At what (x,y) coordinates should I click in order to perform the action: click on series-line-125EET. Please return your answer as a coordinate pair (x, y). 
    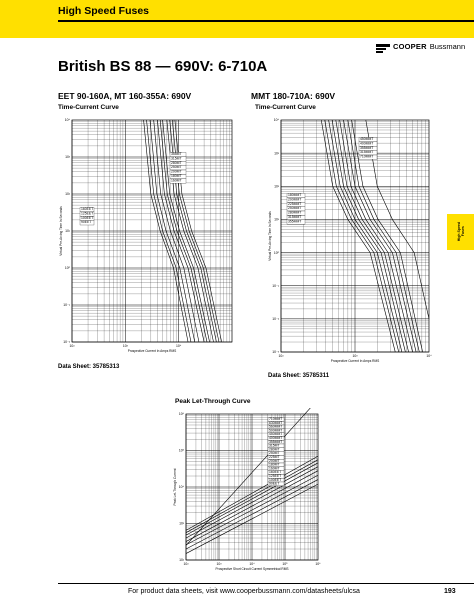
    Looking at the image, I should click on (172, 231).